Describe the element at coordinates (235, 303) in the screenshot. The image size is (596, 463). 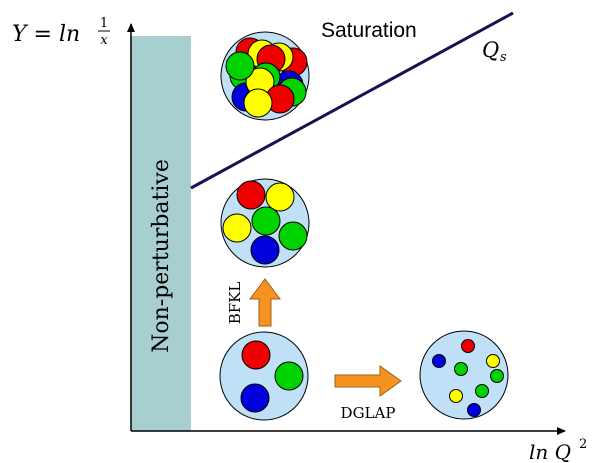
I see `bfkl-label: BFKL` at that location.